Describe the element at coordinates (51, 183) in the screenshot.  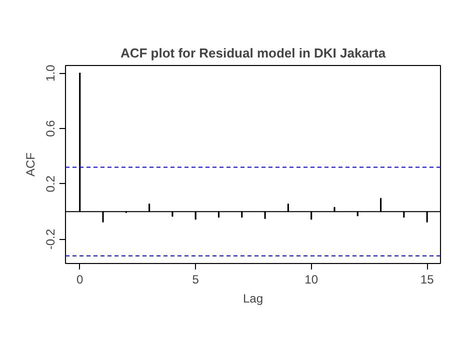
I see `y-tick-label: 0.2` at that location.